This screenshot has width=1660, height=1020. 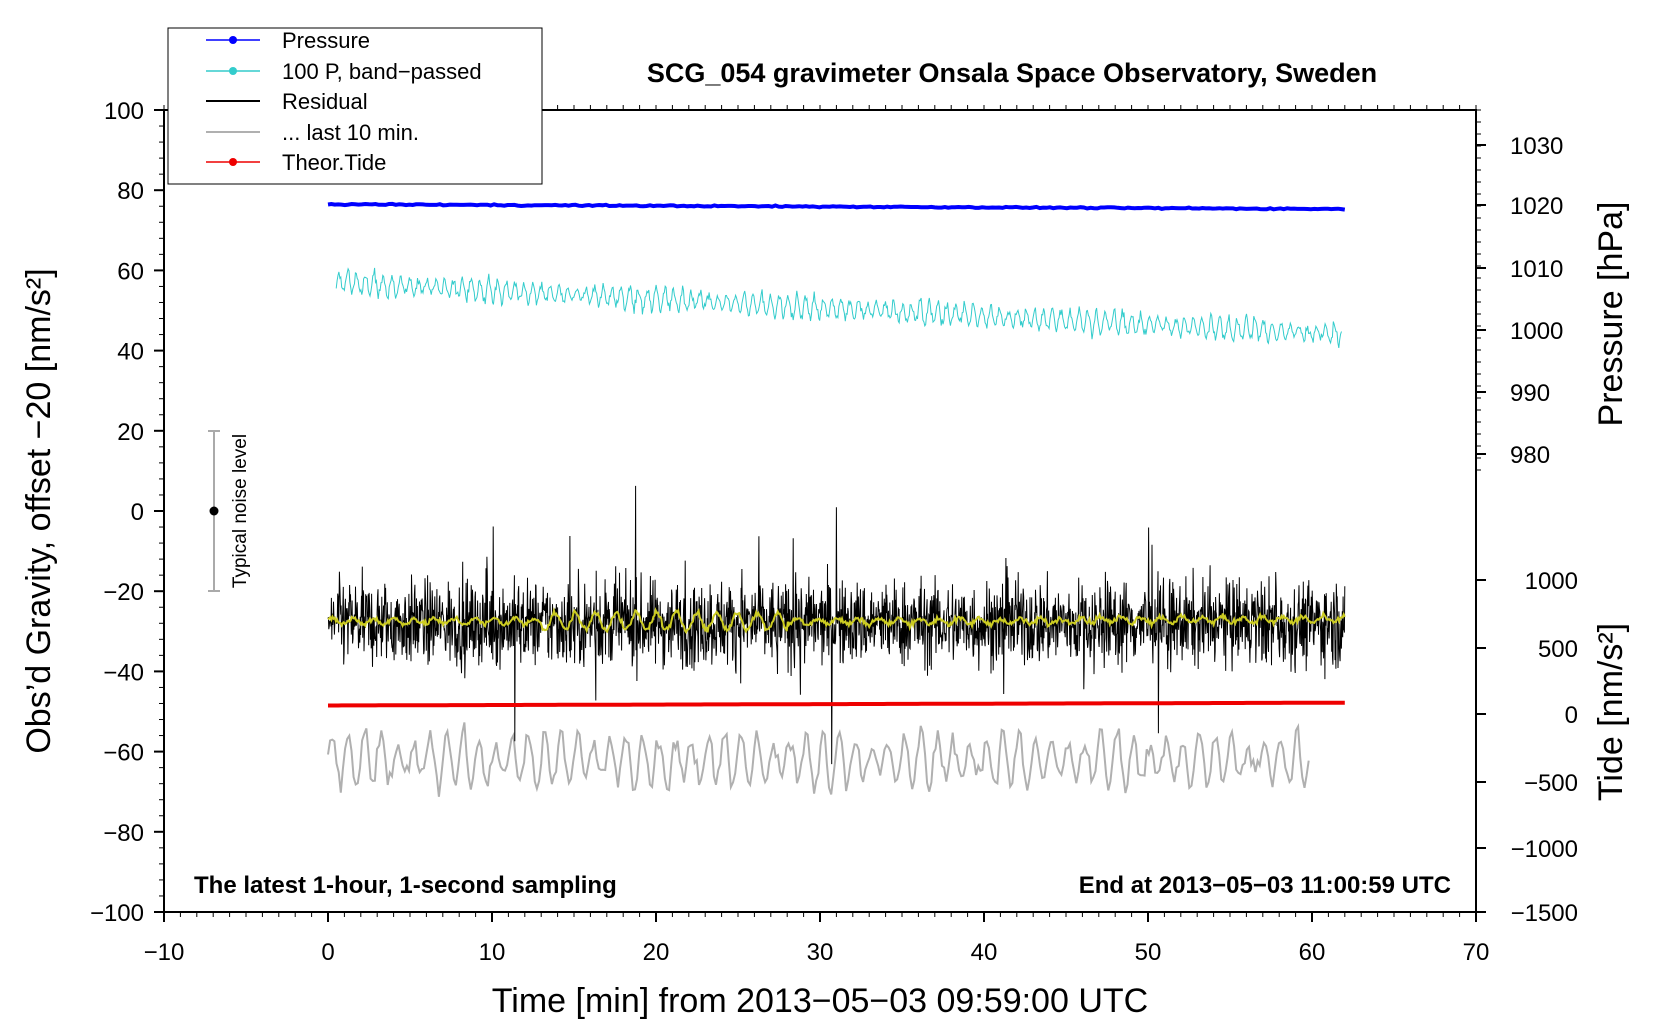 What do you see at coordinates (1536, 146) in the screenshot?
I see `pressure-tick-label: 1030` at bounding box center [1536, 146].